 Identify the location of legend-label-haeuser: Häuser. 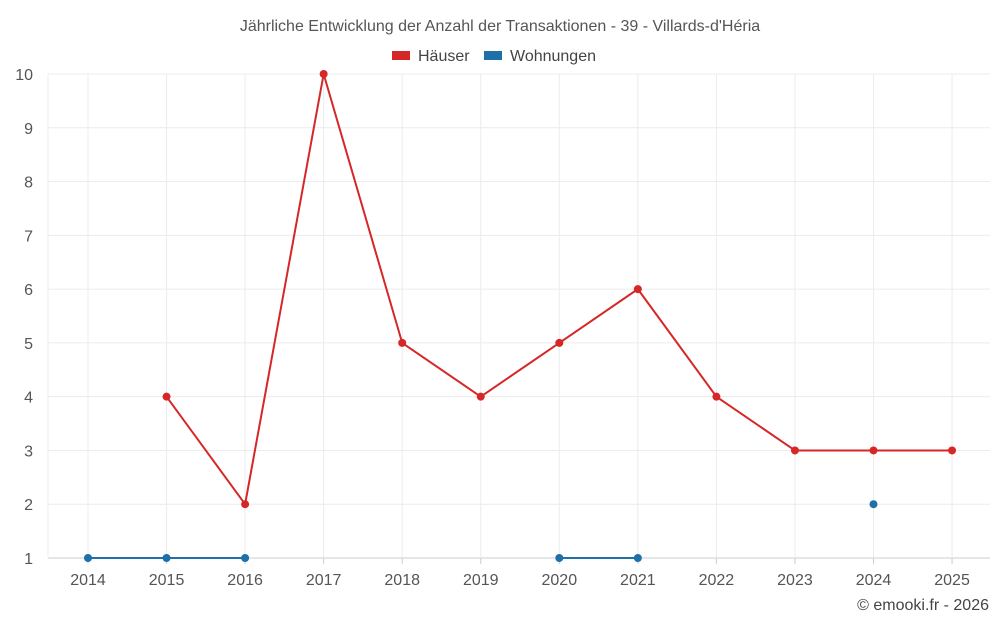
(444, 56).